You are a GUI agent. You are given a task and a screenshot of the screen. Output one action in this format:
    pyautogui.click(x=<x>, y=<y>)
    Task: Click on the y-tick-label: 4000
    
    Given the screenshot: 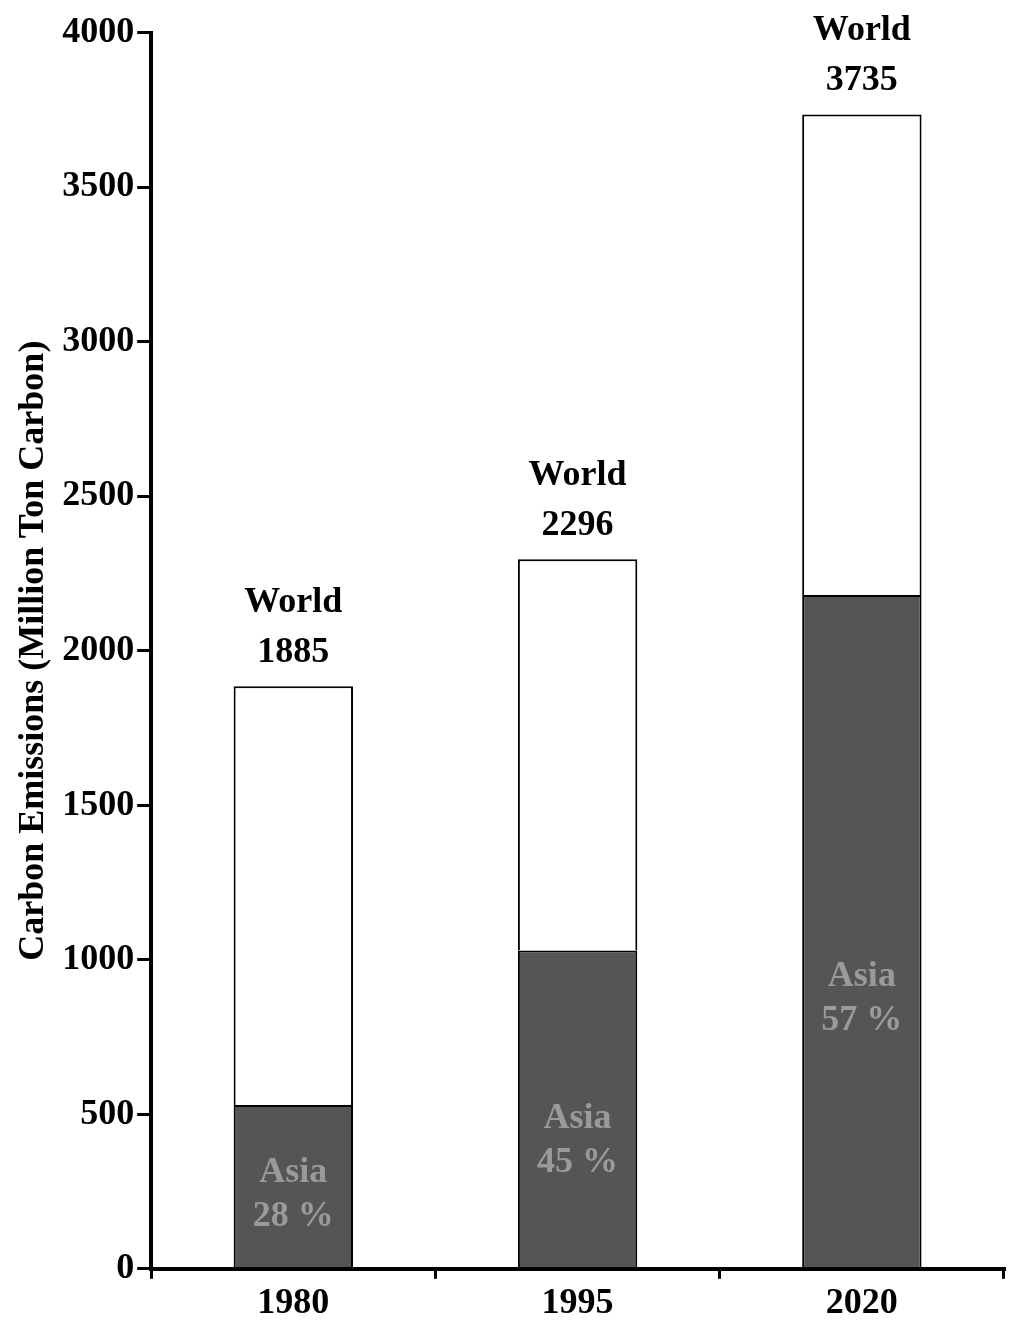 What is the action you would take?
    pyautogui.click(x=98, y=29)
    